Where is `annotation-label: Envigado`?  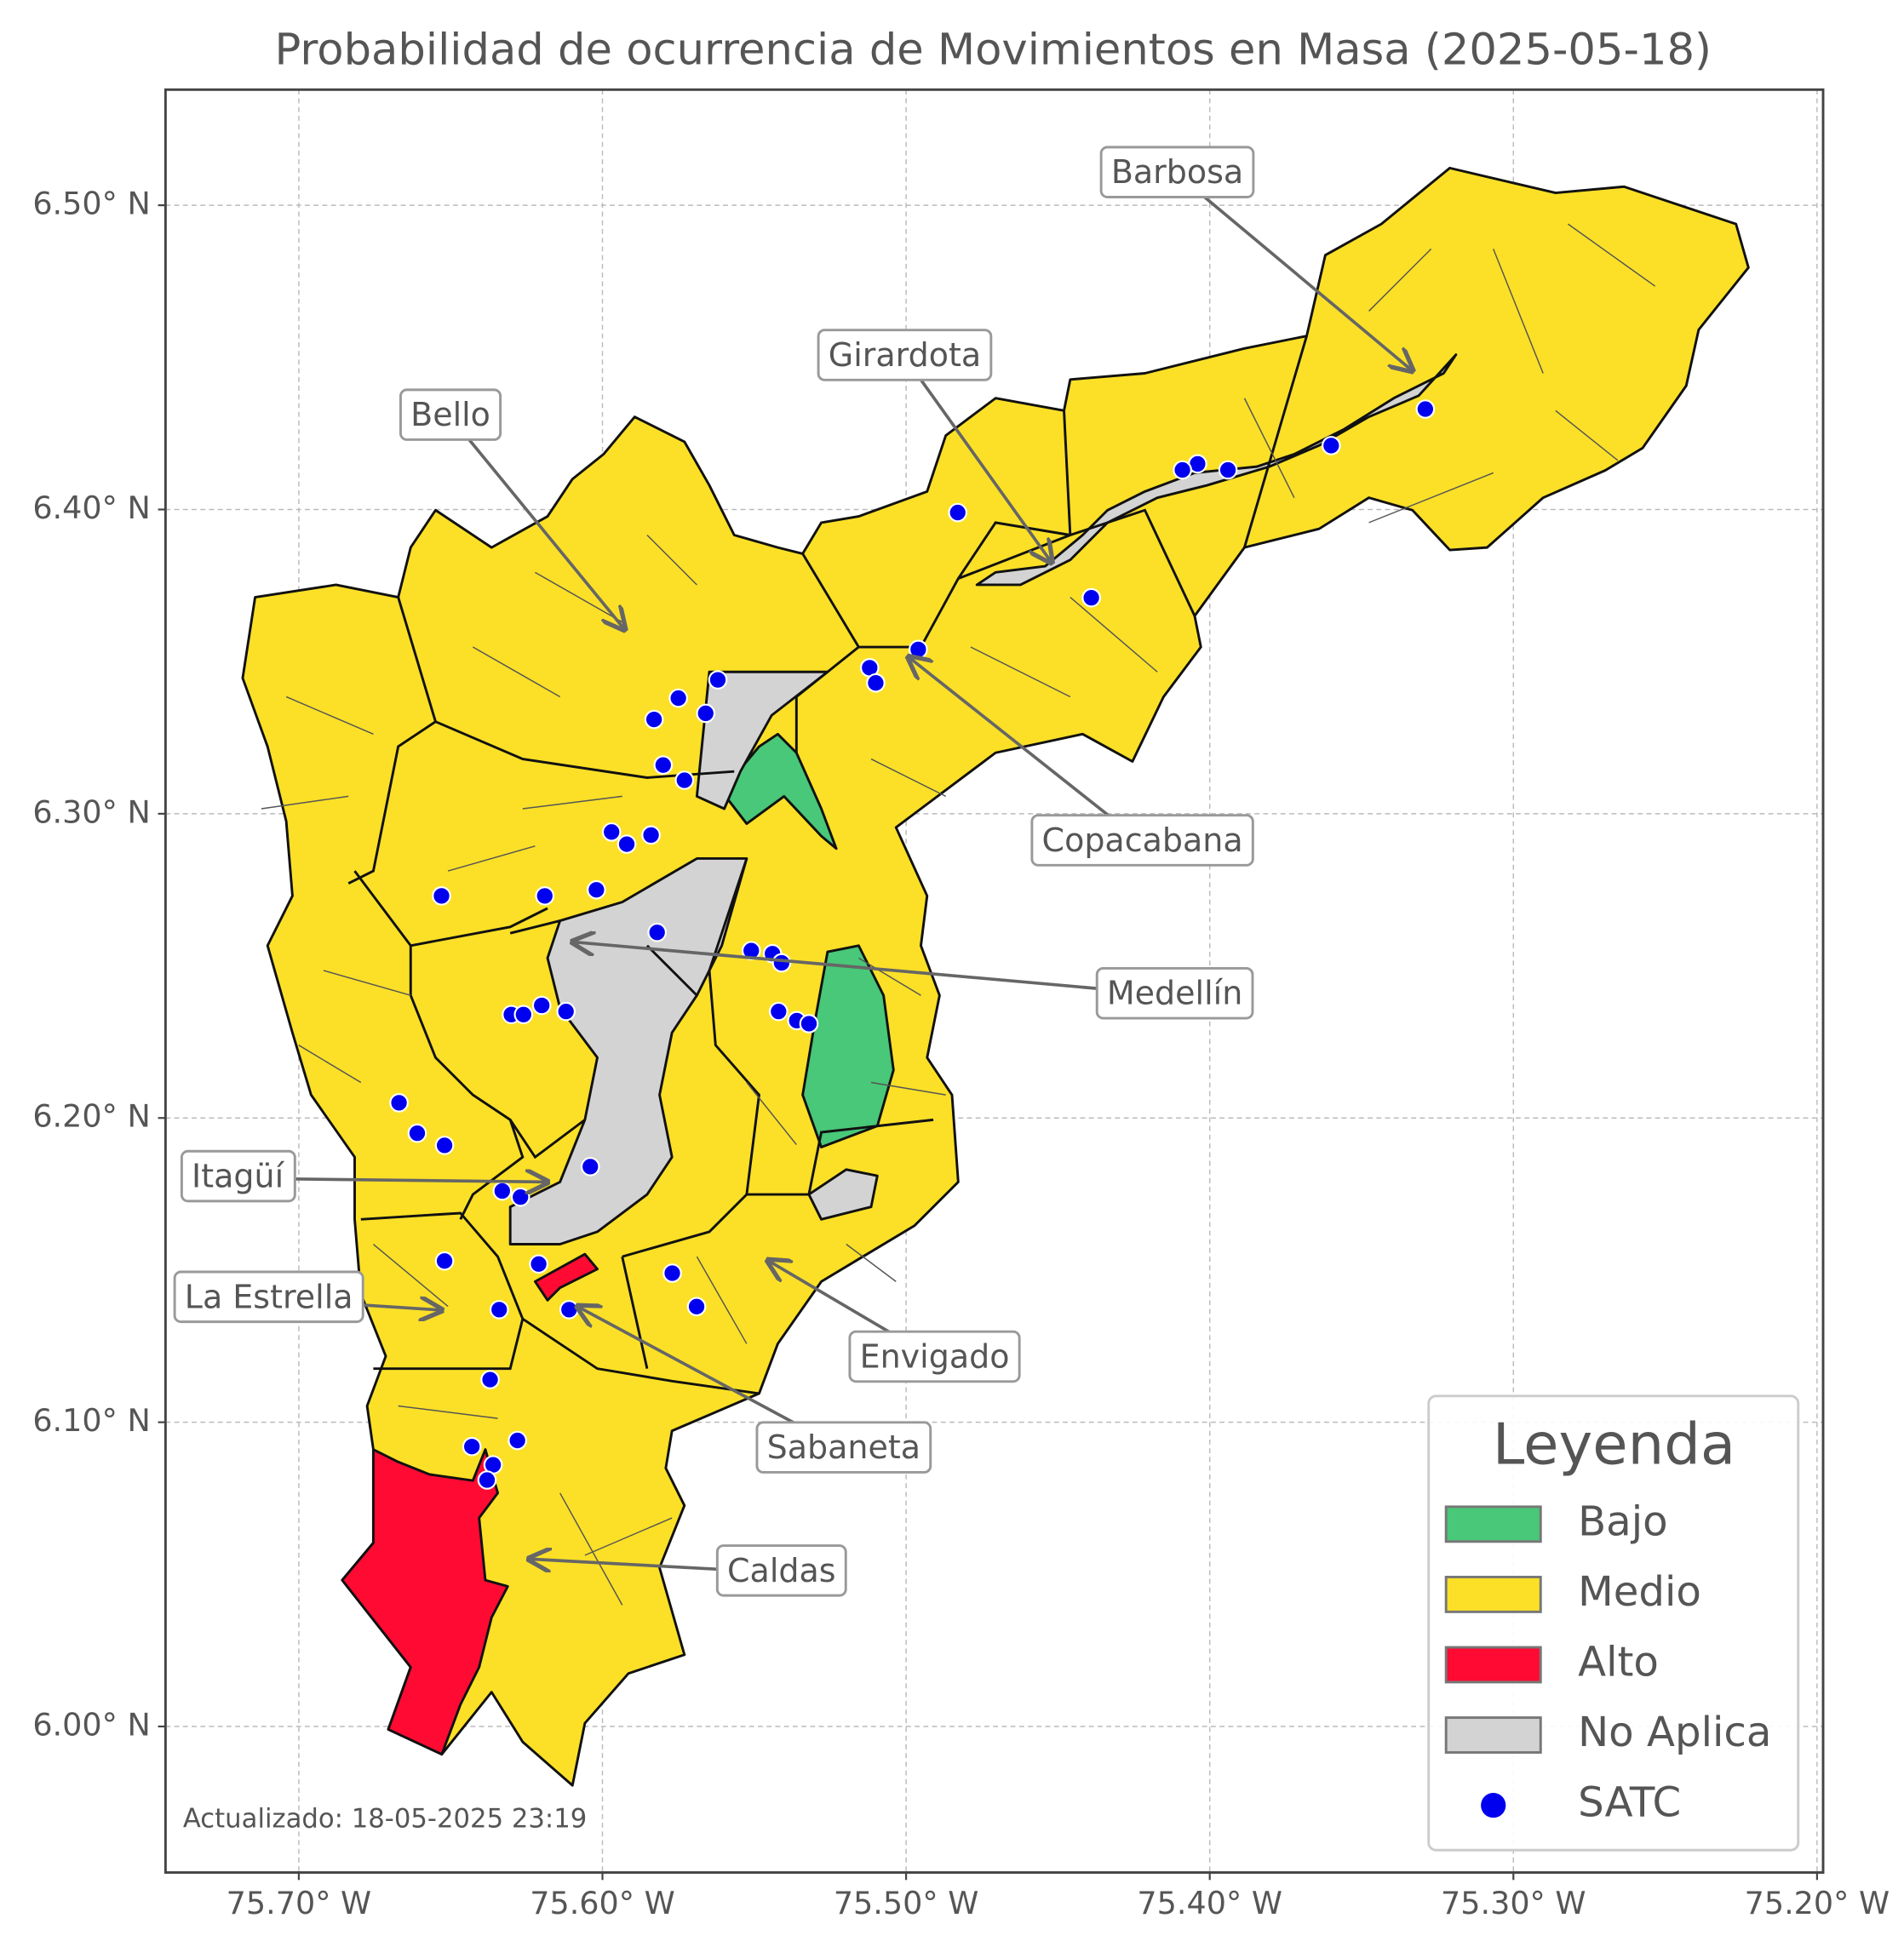 annotation-label: Envigado is located at coordinates (935, 1356).